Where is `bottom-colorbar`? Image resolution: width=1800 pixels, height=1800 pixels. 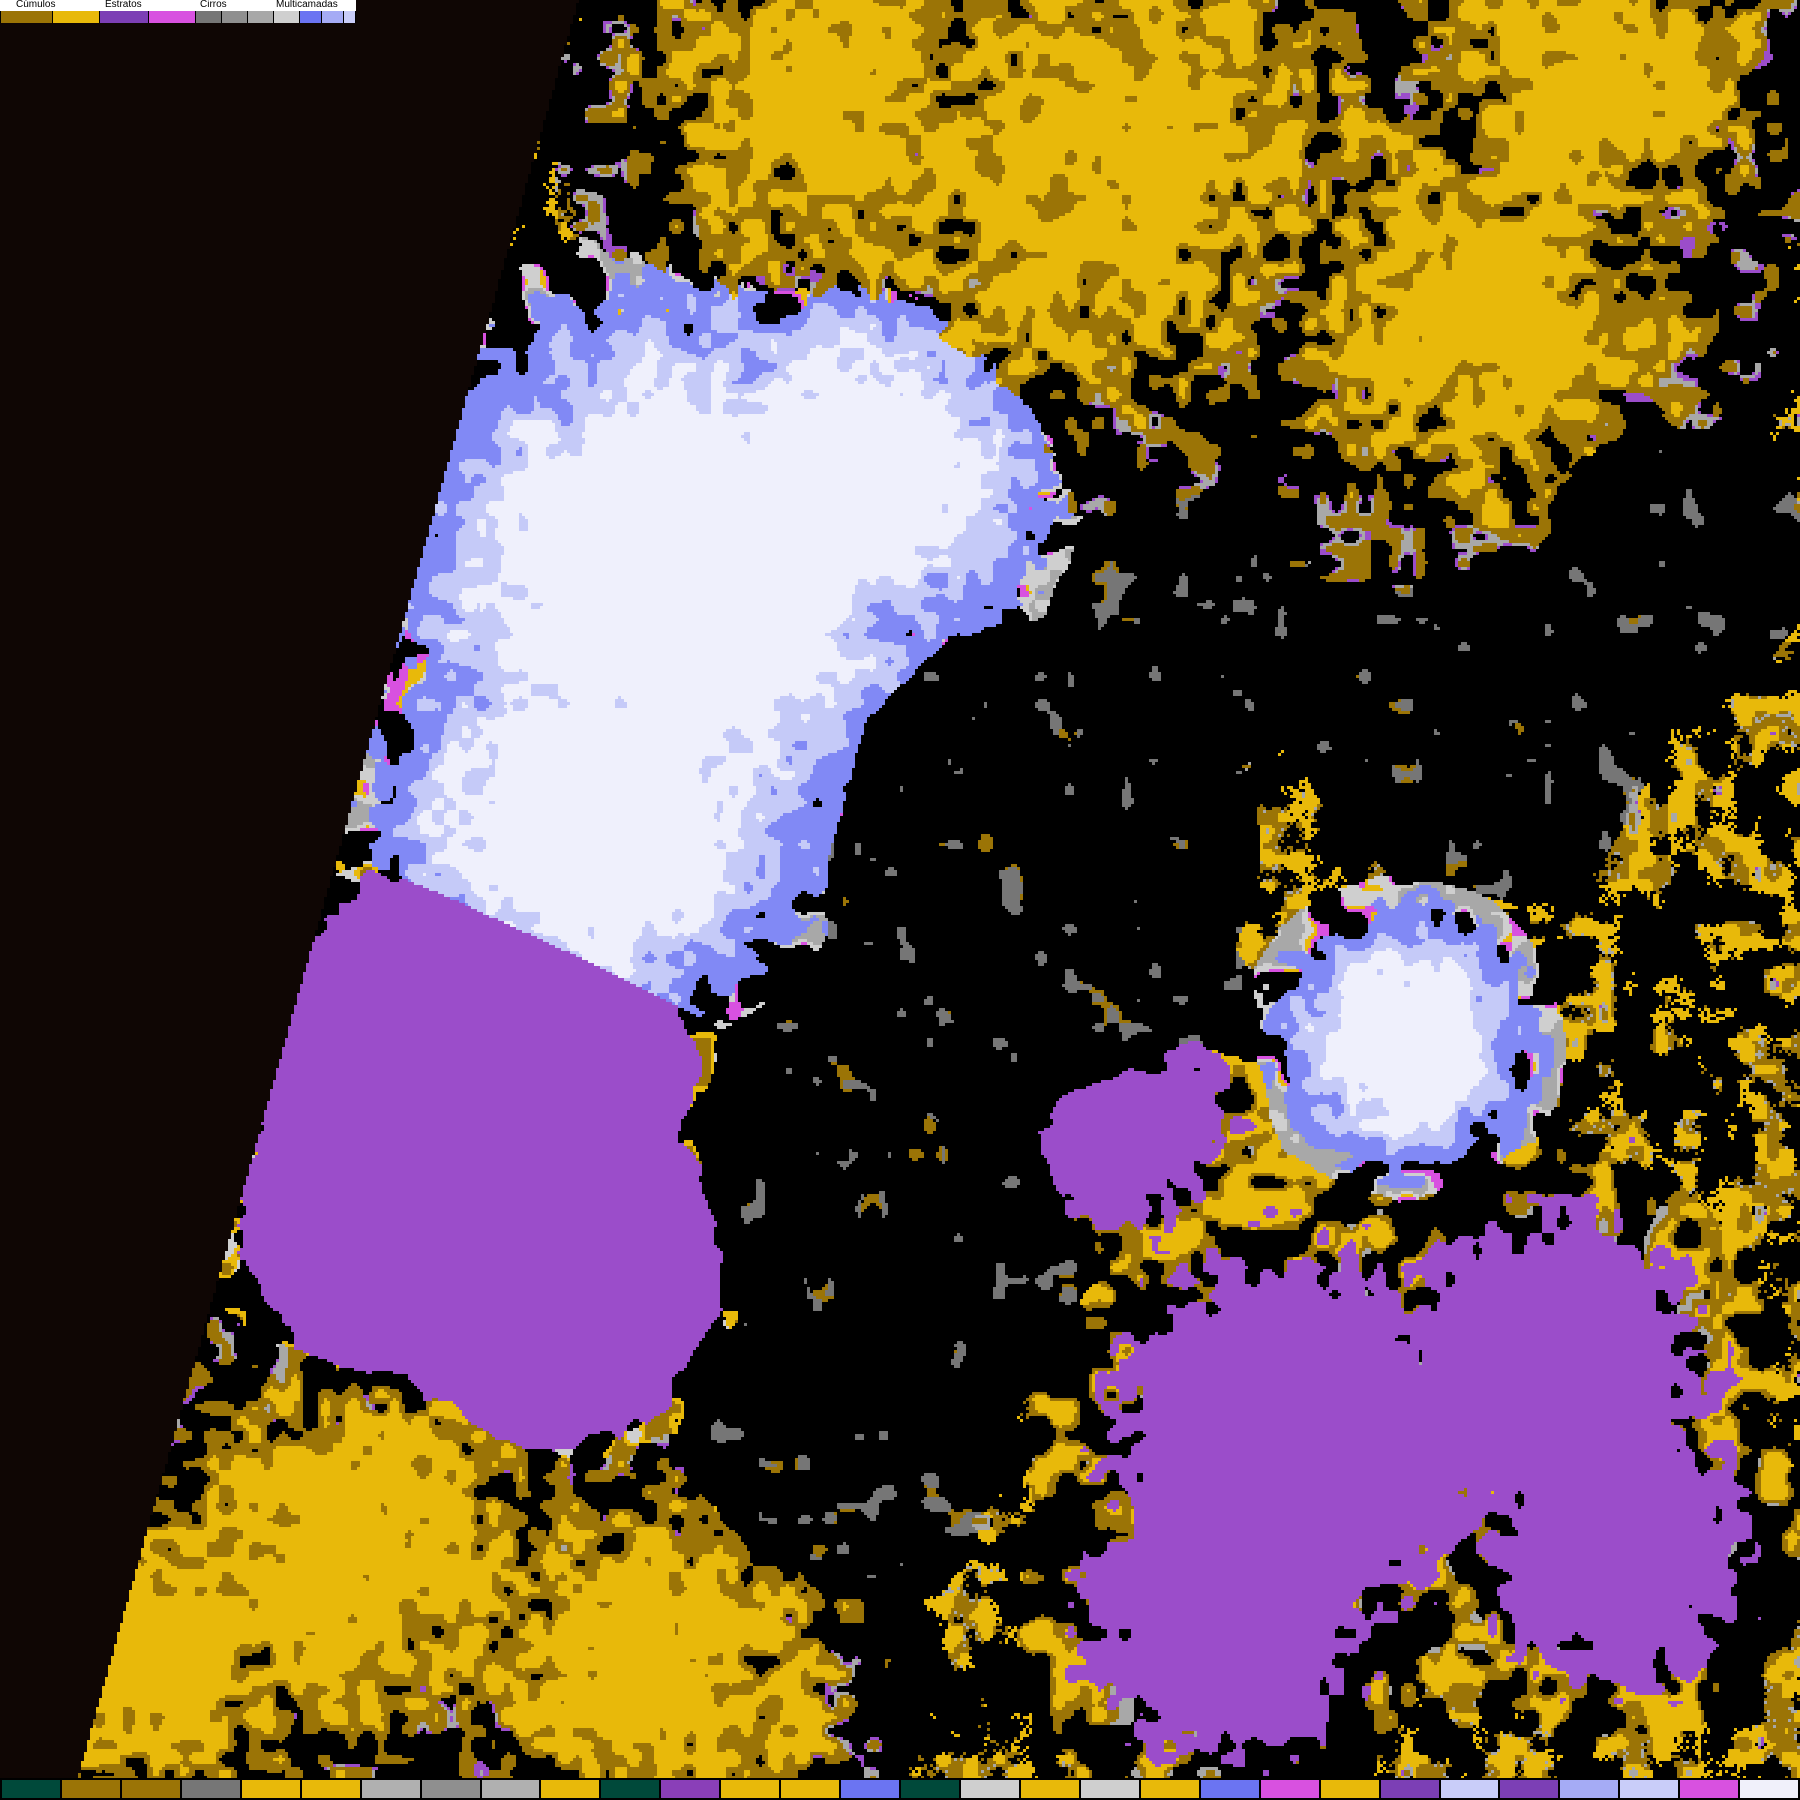 bottom-colorbar is located at coordinates (900, 1789).